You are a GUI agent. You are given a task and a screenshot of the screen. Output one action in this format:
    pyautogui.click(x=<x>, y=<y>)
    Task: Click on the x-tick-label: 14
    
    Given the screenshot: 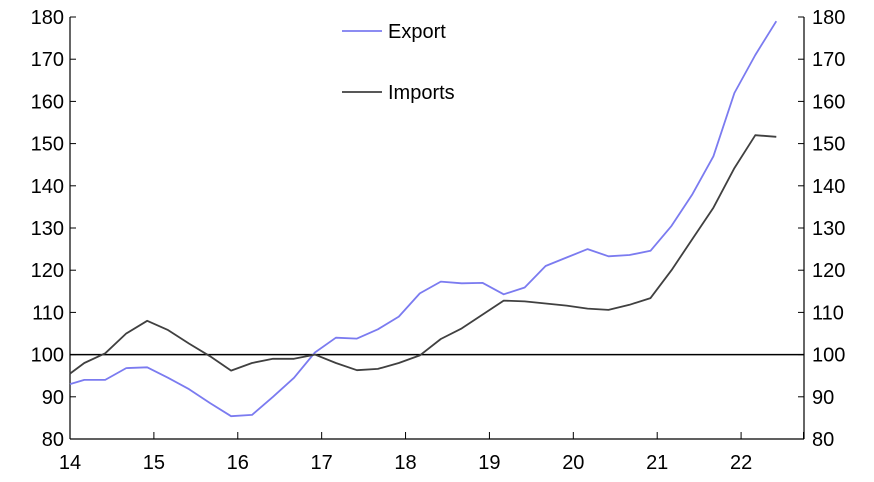 What is the action you would take?
    pyautogui.click(x=70, y=463)
    